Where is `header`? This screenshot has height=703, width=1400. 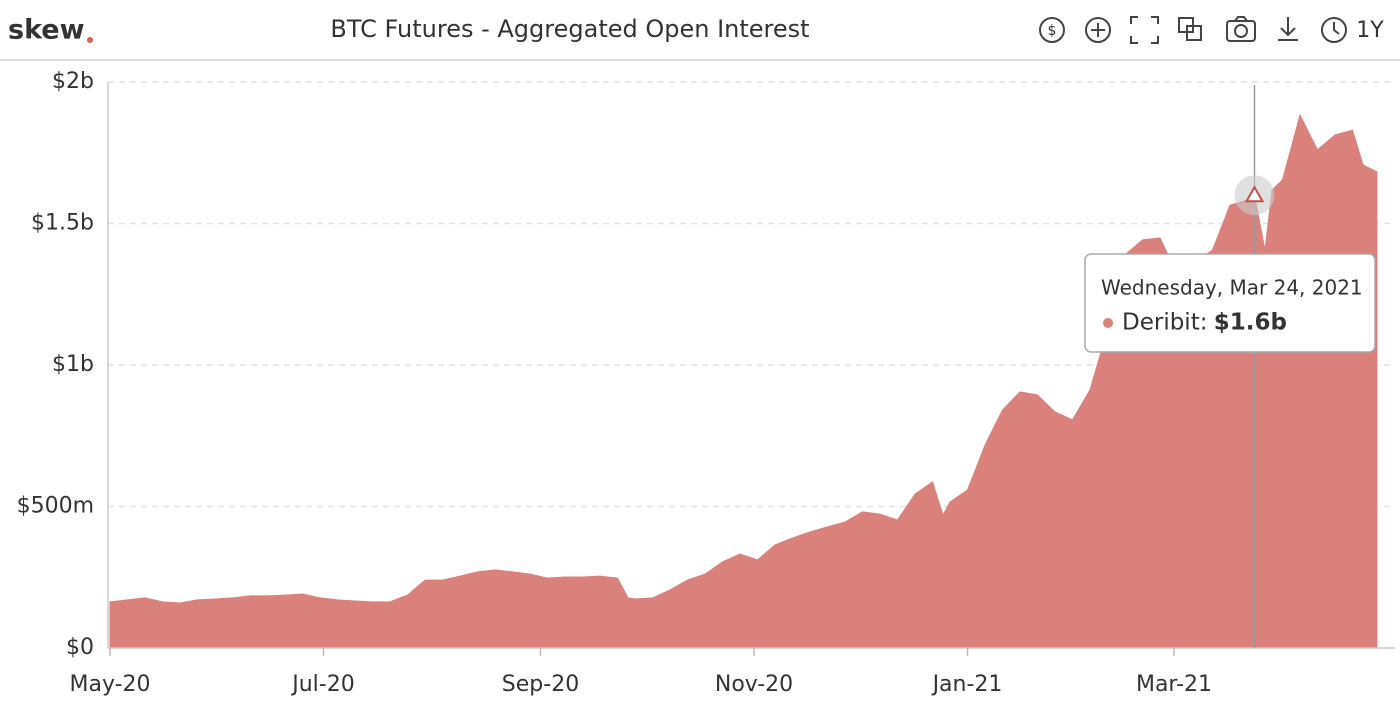 header is located at coordinates (700, 30).